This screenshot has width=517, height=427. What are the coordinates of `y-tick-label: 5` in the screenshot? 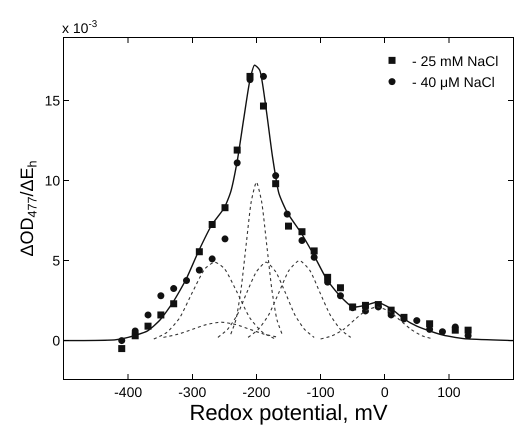 It's located at (56, 260).